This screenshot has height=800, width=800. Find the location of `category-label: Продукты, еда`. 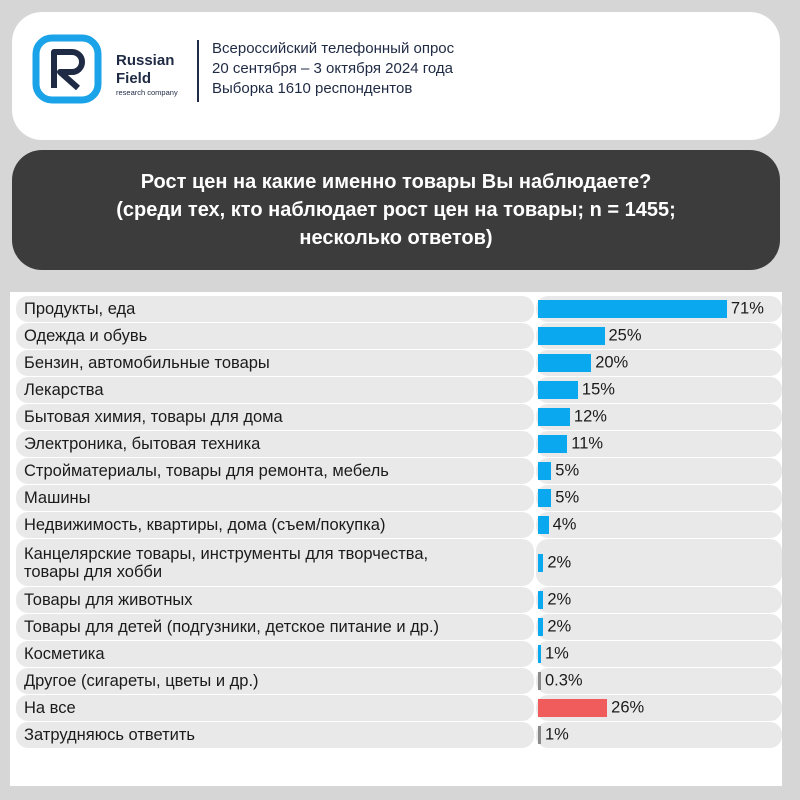

category-label: Продукты, еда is located at coordinates (75, 309).